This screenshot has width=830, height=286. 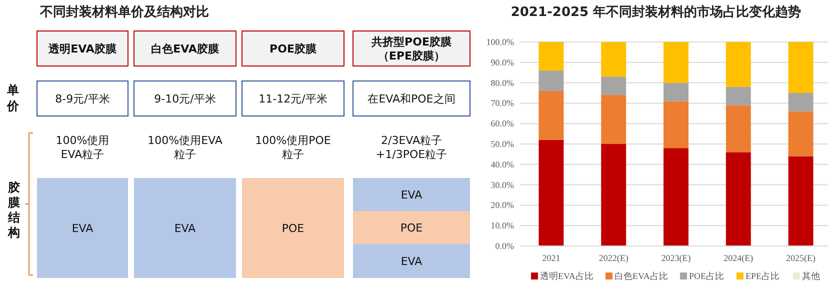 I want to click on category-label: POE胶膜, so click(x=294, y=48).